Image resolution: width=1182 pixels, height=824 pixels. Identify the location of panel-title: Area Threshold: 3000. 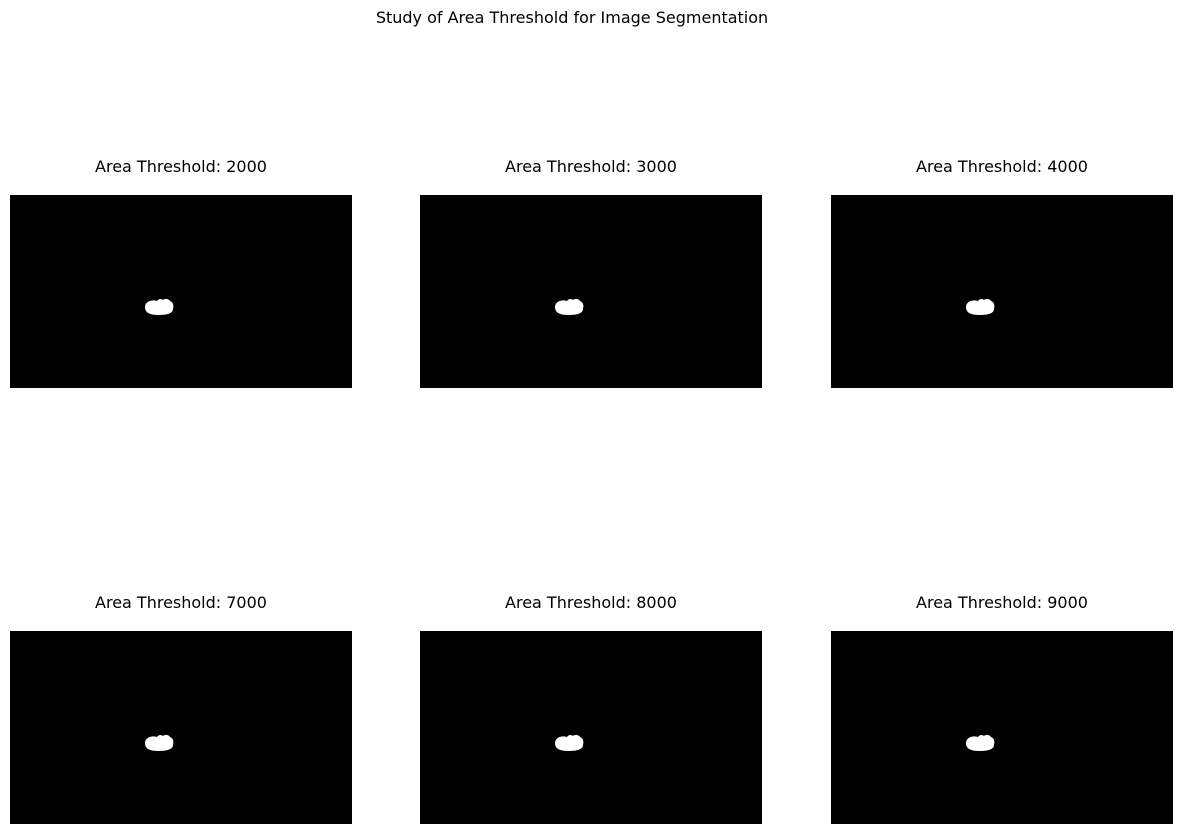
(591, 166).